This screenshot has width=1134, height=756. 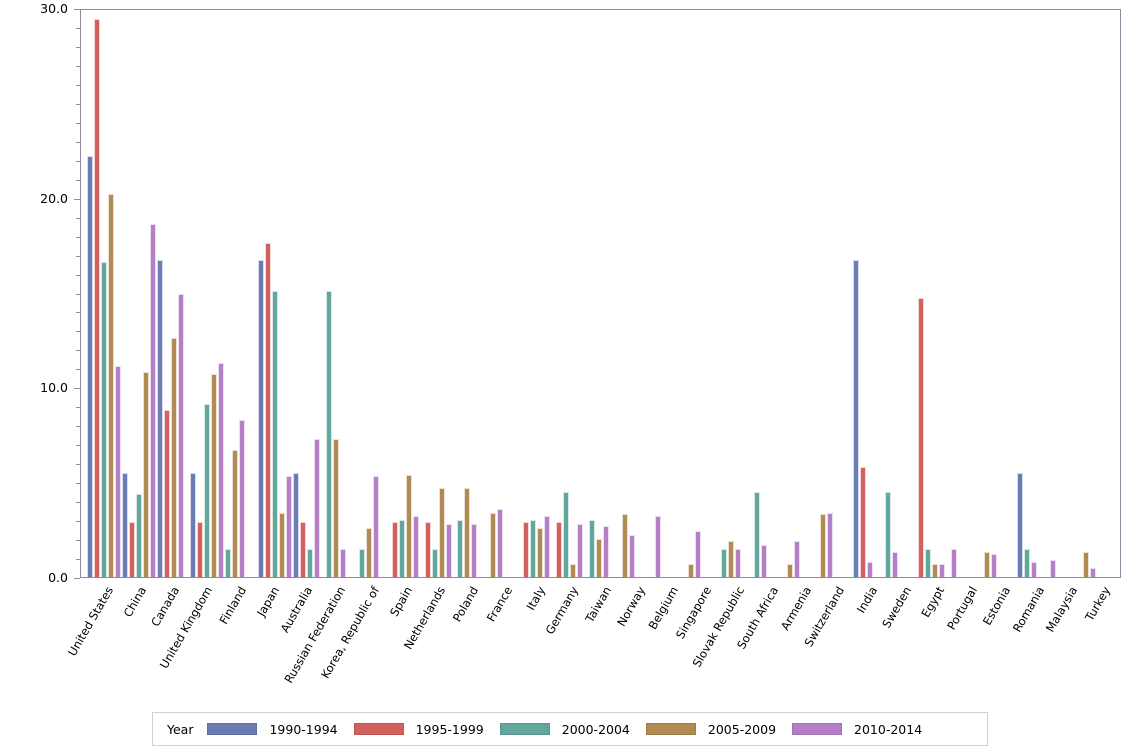 I want to click on legend-item: 1990-1994, so click(x=272, y=729).